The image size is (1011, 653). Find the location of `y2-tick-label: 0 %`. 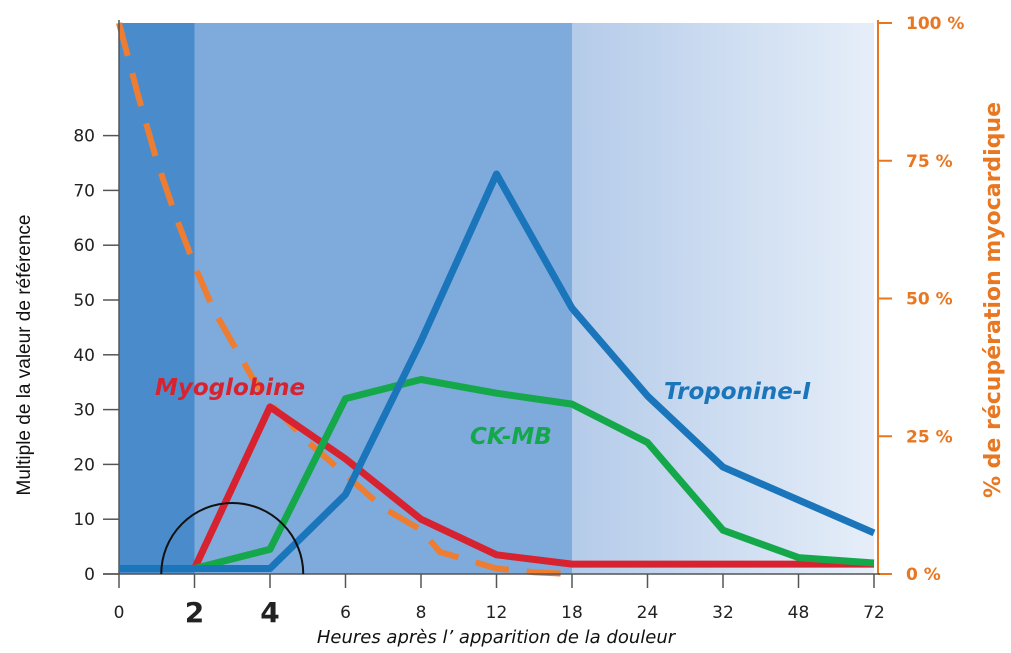

y2-tick-label: 0 % is located at coordinates (923, 575).